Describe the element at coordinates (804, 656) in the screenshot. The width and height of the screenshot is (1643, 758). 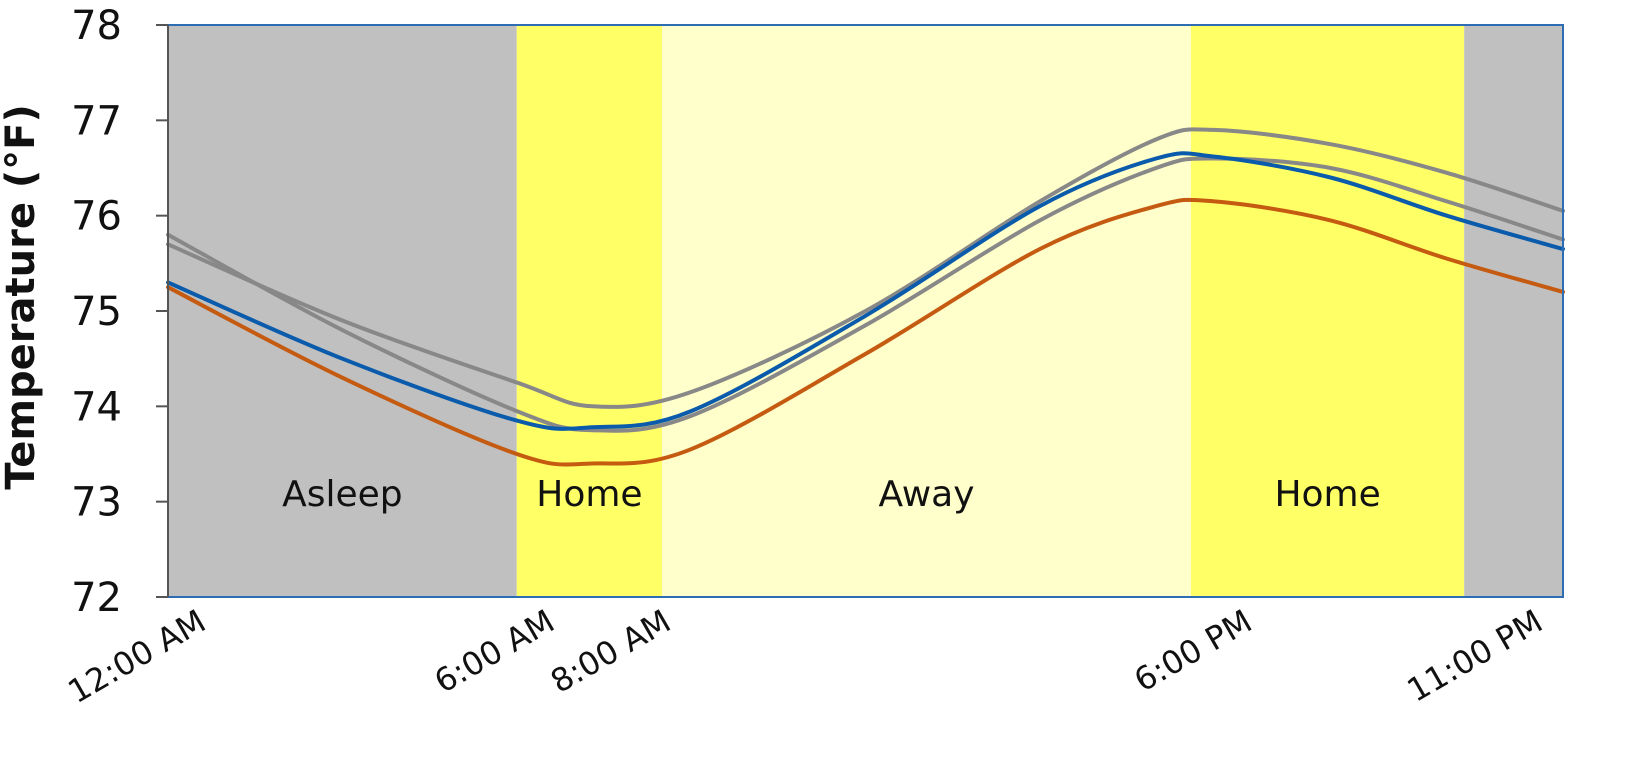
I see `x-axis-ticks: 12:00 AM 6:00 AM8:00 AM 6:00 PM 11:00 PM` at that location.